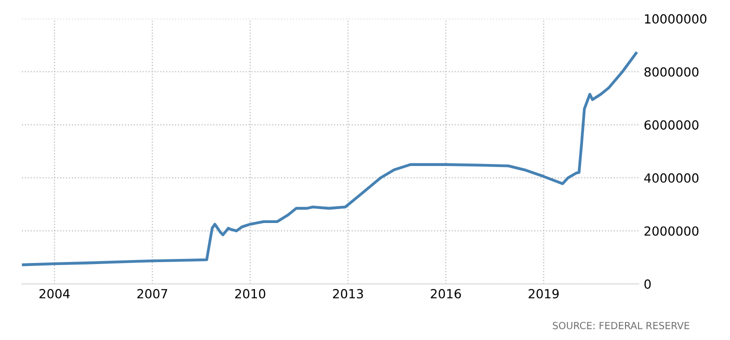 The image size is (730, 340). Describe the element at coordinates (671, 178) in the screenshot. I see `y-tick-label: 4000000` at that location.